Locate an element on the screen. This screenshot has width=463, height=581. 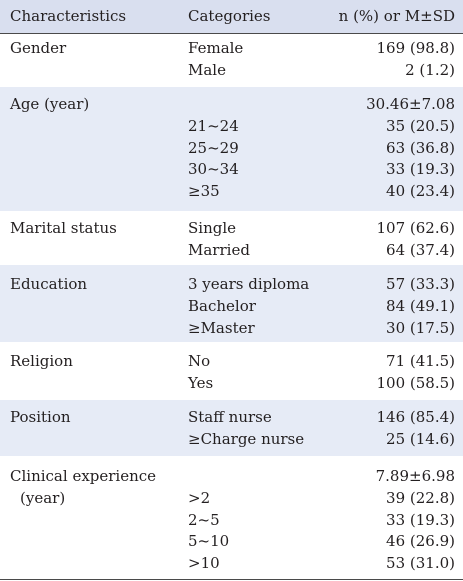
category-cell: 30~34 is located at coordinates (213, 169).